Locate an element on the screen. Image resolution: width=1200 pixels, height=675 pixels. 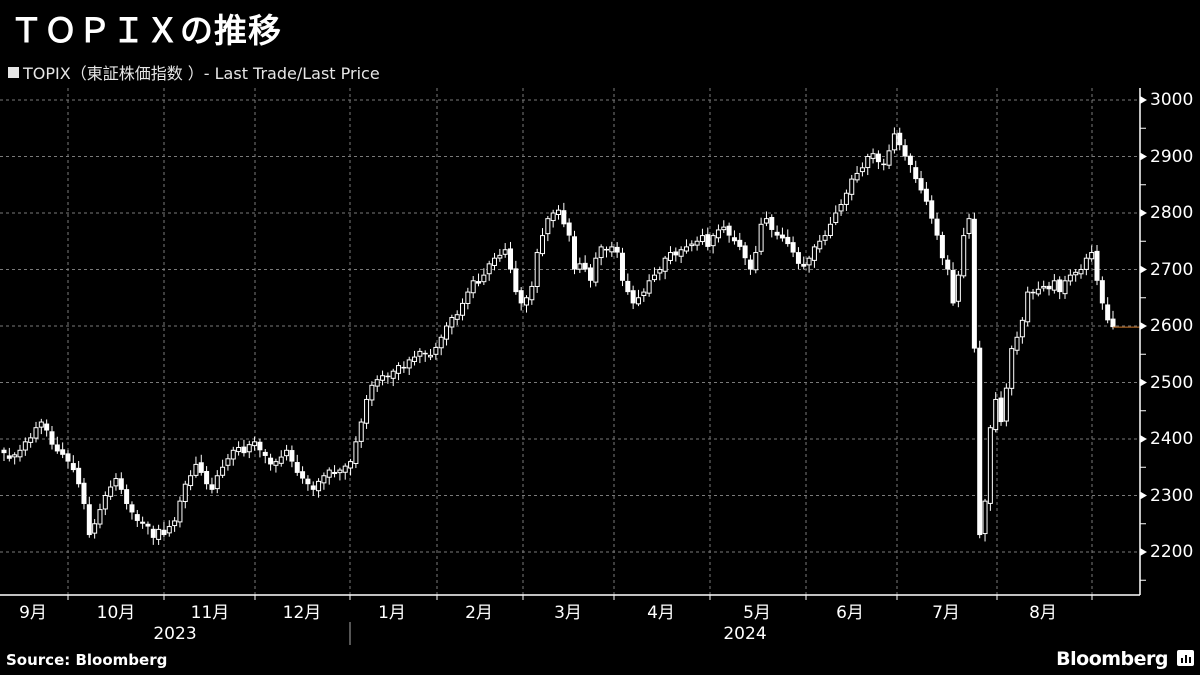
legend-label: TOPIX（東証株価指数 ）- Last Trade/Last Price is located at coordinates (201, 73).